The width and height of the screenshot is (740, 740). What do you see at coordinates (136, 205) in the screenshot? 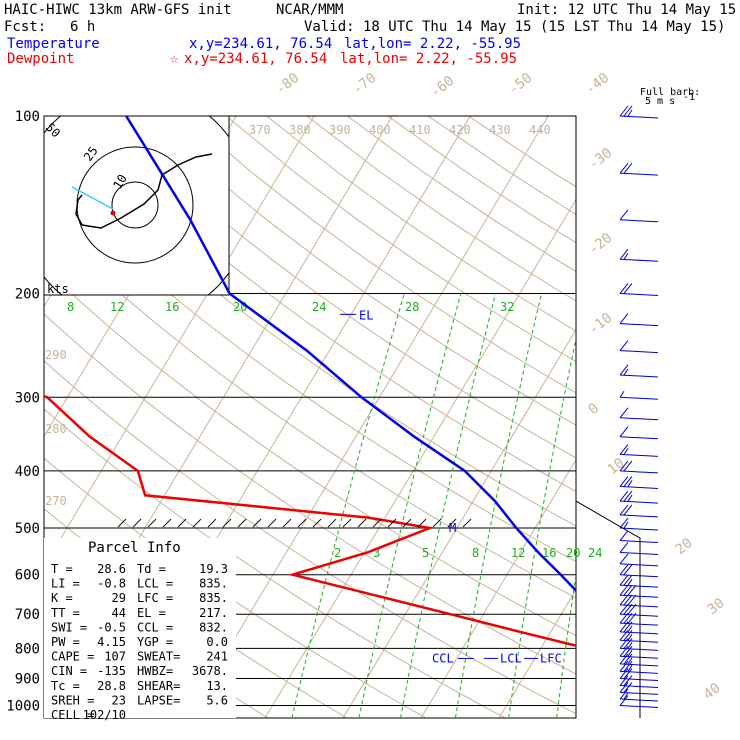
I see `hodograph-frame` at bounding box center [136, 205].